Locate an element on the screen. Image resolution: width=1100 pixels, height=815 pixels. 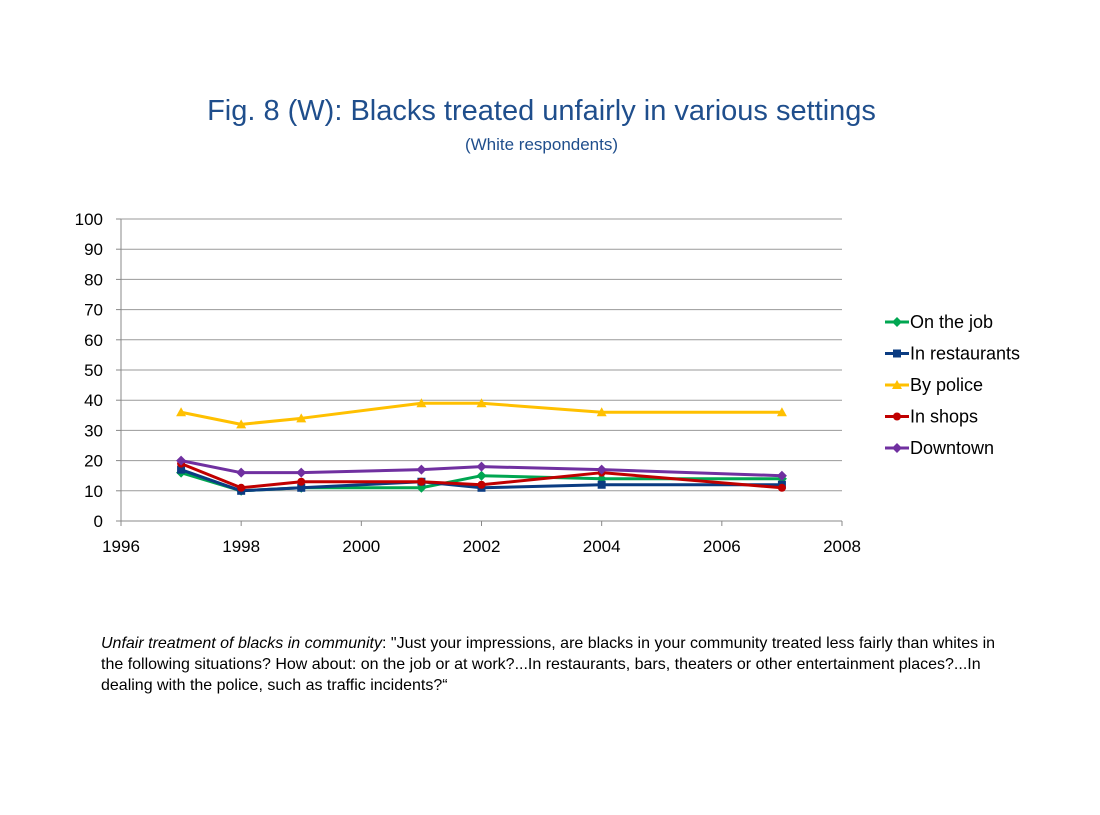
legend-label-on-the-job: On the job is located at coordinates (951, 322).